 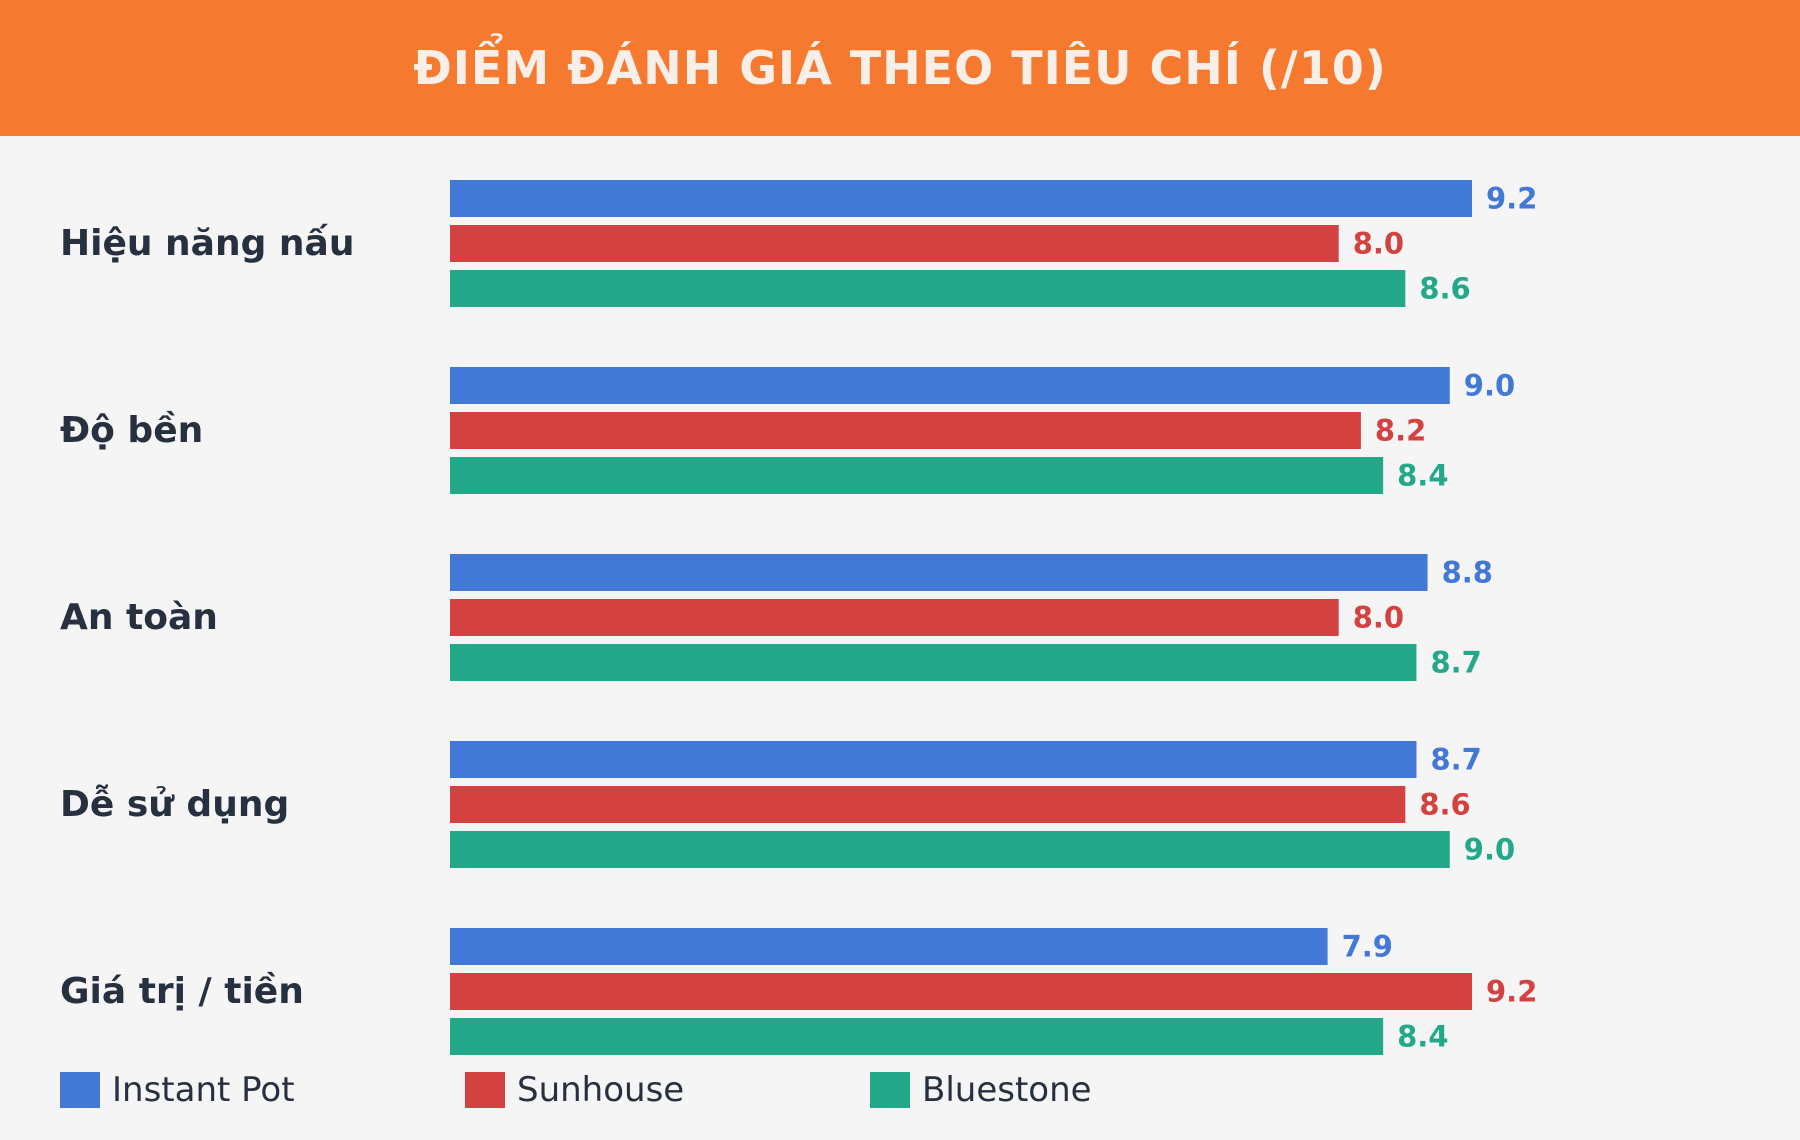 What do you see at coordinates (1489, 850) in the screenshot?
I see `value-label-bluestone-de-su-dung: 9.0` at bounding box center [1489, 850].